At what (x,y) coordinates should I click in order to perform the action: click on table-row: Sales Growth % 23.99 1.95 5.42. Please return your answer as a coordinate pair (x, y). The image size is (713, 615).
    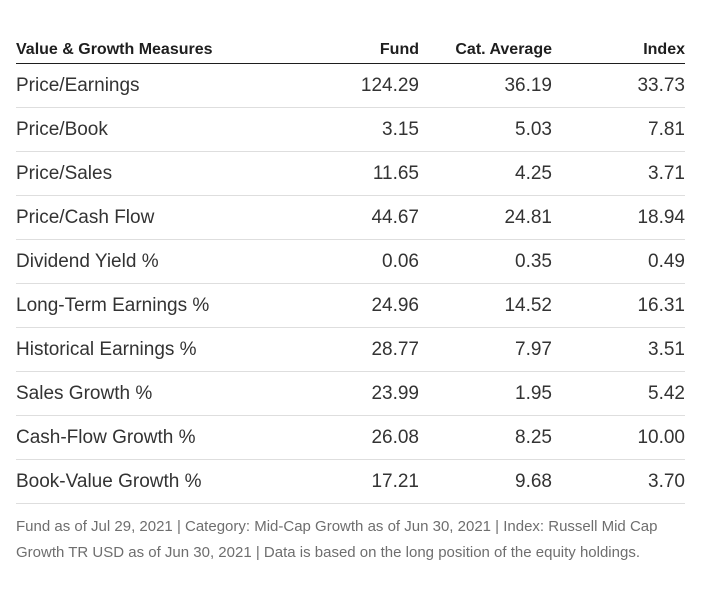
    Looking at the image, I should click on (350, 393).